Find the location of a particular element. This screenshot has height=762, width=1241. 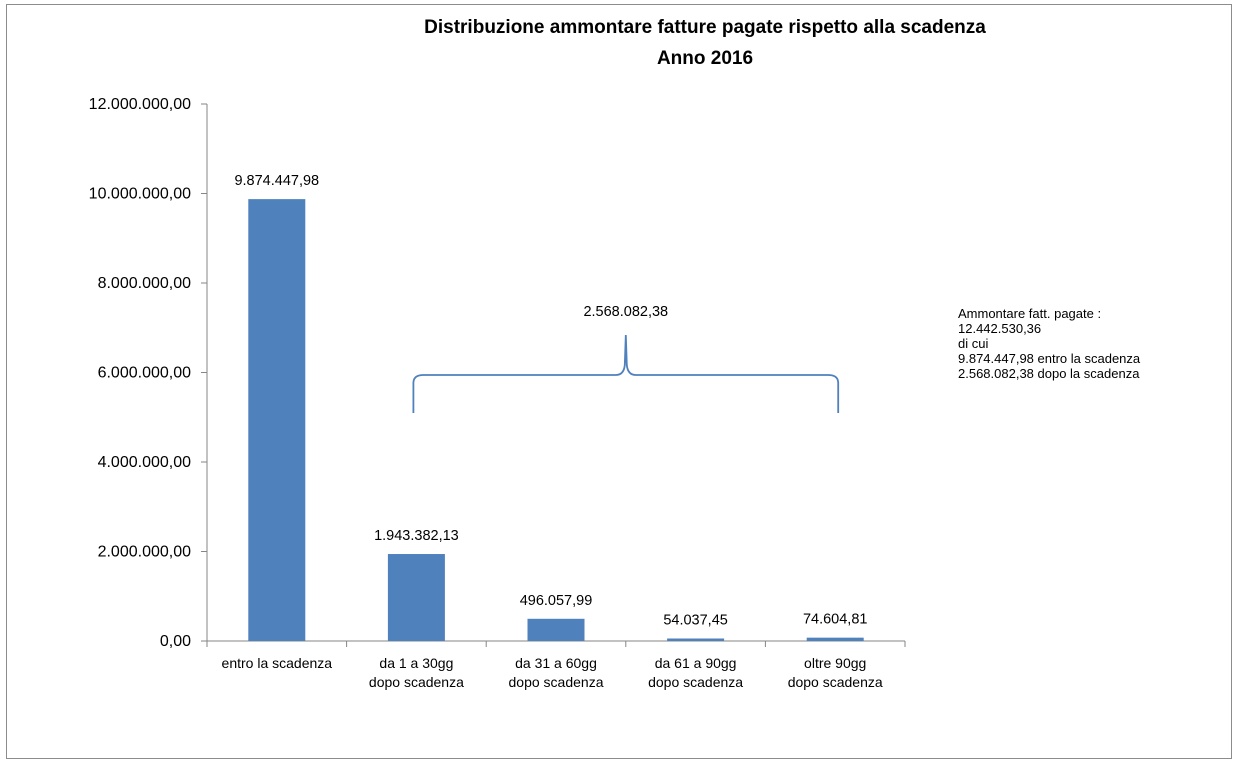

annotation-line: 12.442.530,36 is located at coordinates (999, 328).